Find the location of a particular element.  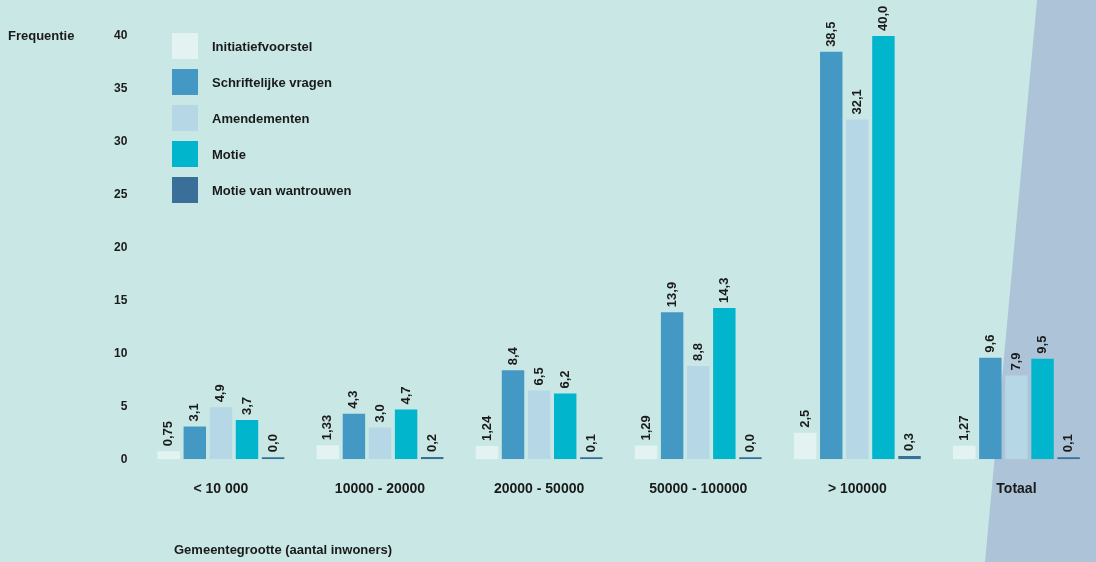

data-label: 3,0 is located at coordinates (379, 413).